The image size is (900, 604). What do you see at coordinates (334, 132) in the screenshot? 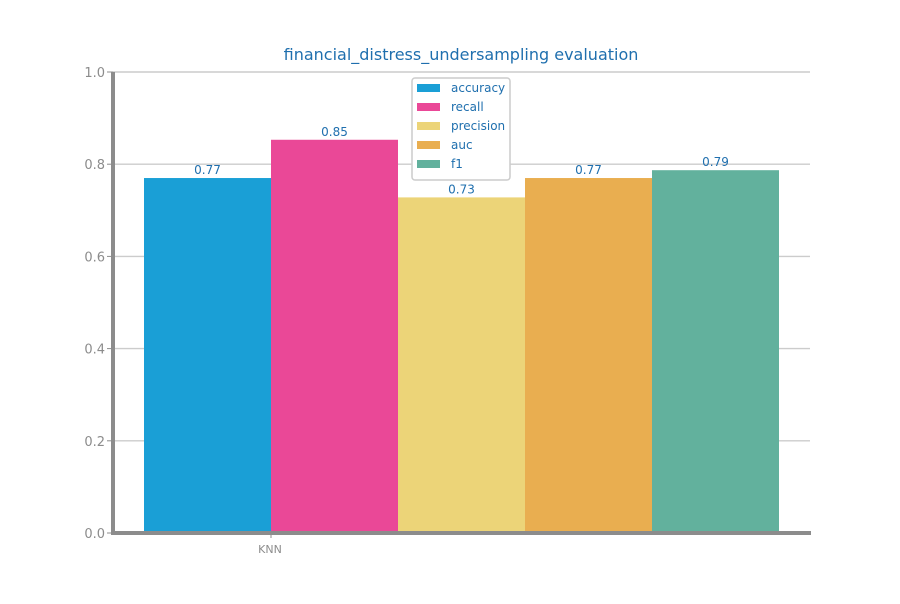
I see `data-label-recall: 0.85` at bounding box center [334, 132].